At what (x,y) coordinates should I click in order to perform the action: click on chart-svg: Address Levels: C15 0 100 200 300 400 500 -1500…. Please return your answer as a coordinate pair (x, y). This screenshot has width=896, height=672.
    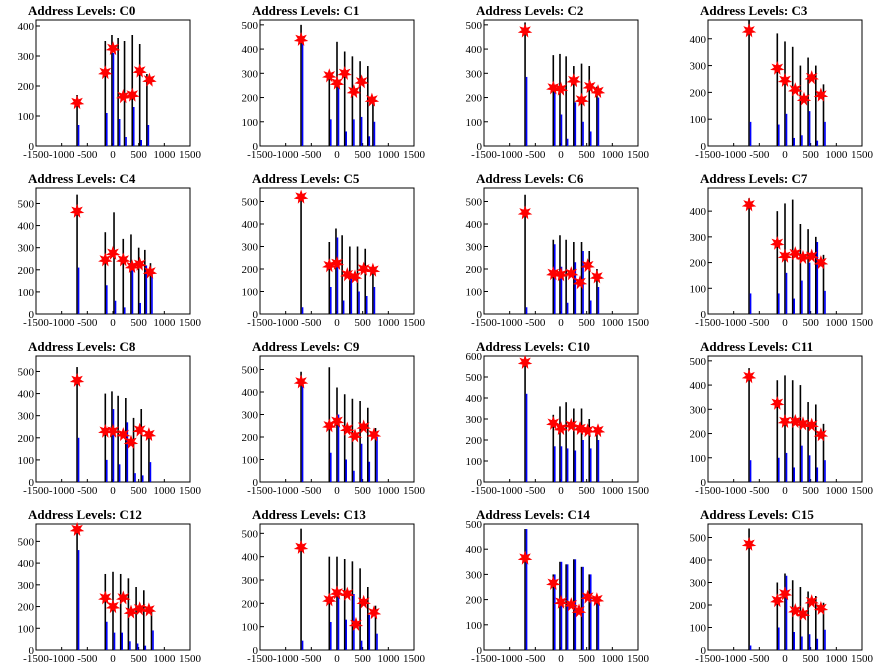
    Looking at the image, I should click on (782, 586).